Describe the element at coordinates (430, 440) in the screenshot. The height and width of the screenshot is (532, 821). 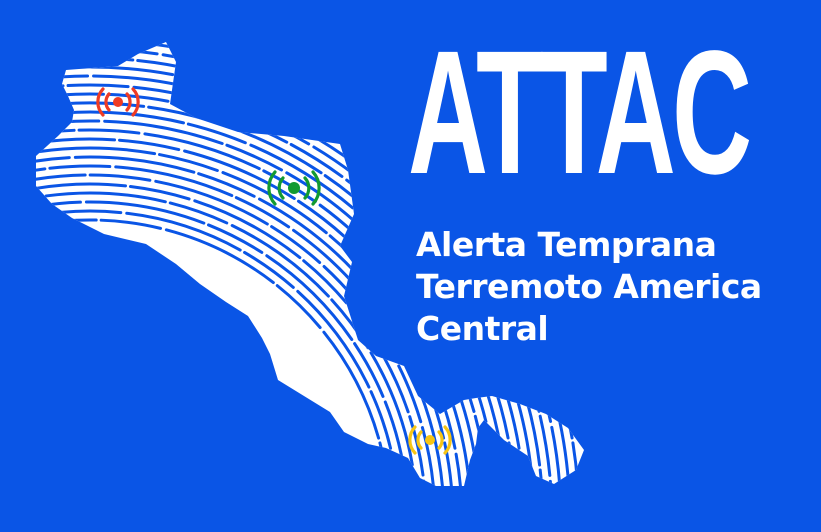
I see `broadcast-signal-icon-south` at that location.